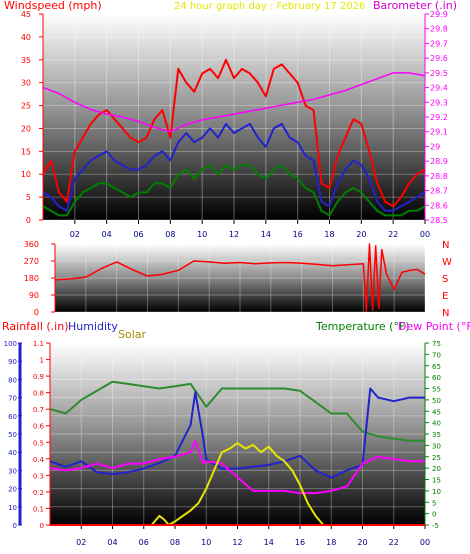 The height and width of the screenshot is (554, 470). What do you see at coordinates (112, 542) in the screenshot?
I see `temp-x-tick-label: 04` at bounding box center [112, 542].